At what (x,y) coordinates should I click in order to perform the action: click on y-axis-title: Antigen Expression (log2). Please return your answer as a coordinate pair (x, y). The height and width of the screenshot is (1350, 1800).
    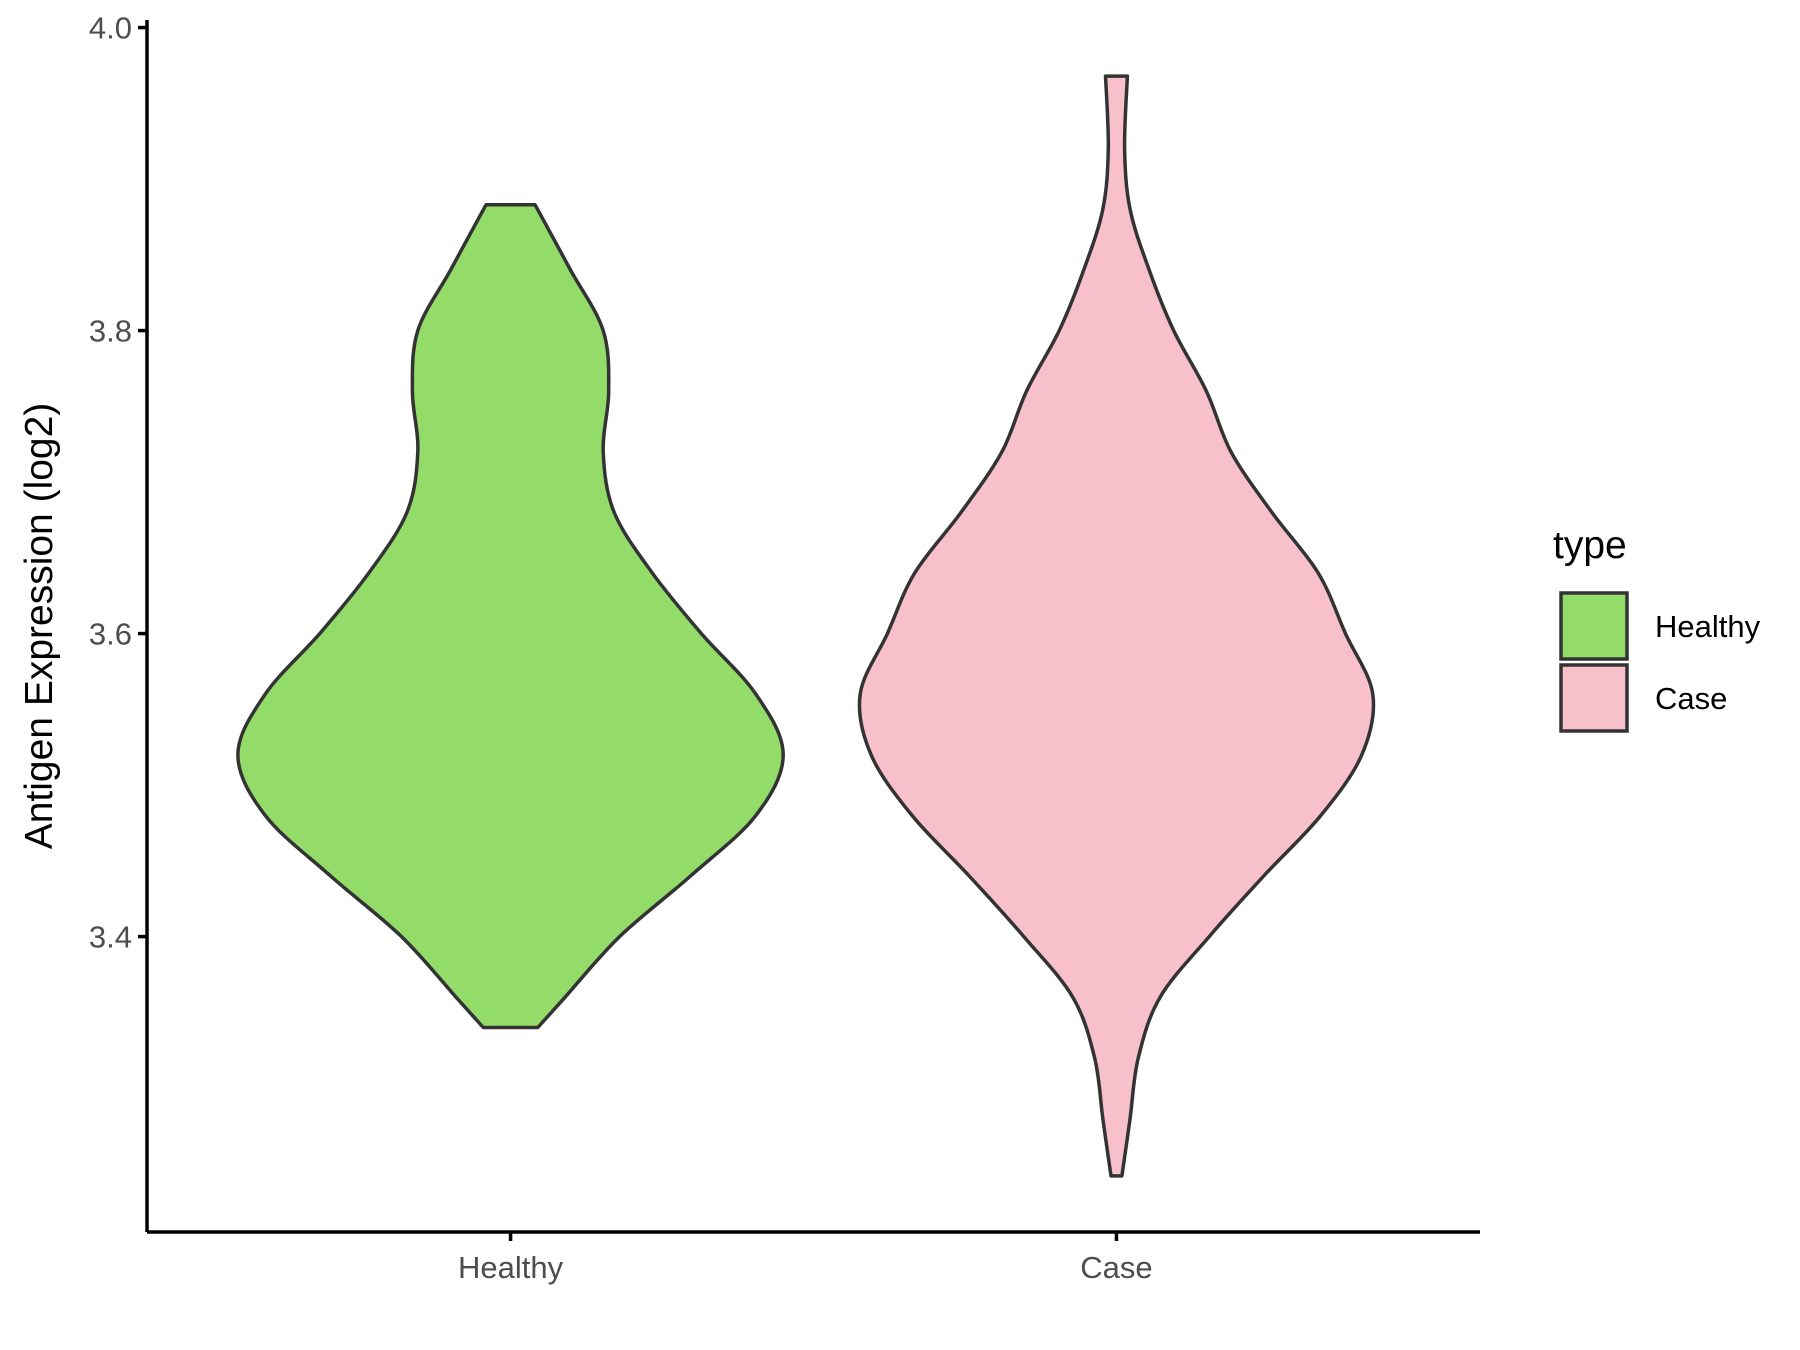
    Looking at the image, I should click on (39, 626).